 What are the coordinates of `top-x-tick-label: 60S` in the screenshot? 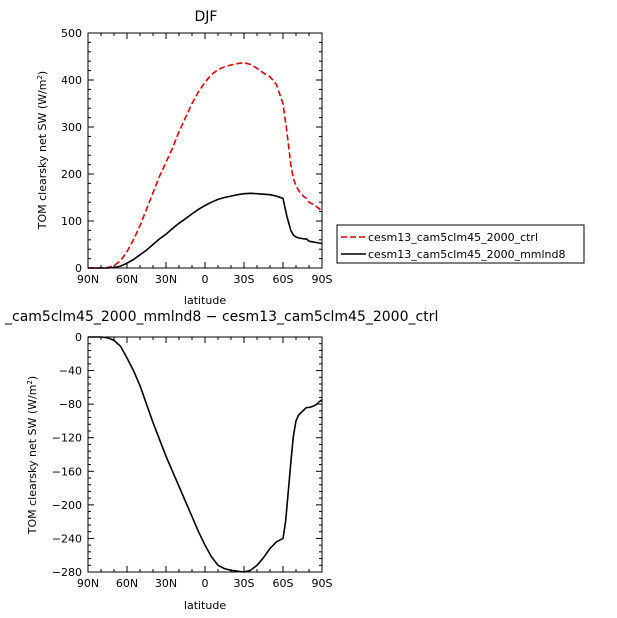 It's located at (283, 279).